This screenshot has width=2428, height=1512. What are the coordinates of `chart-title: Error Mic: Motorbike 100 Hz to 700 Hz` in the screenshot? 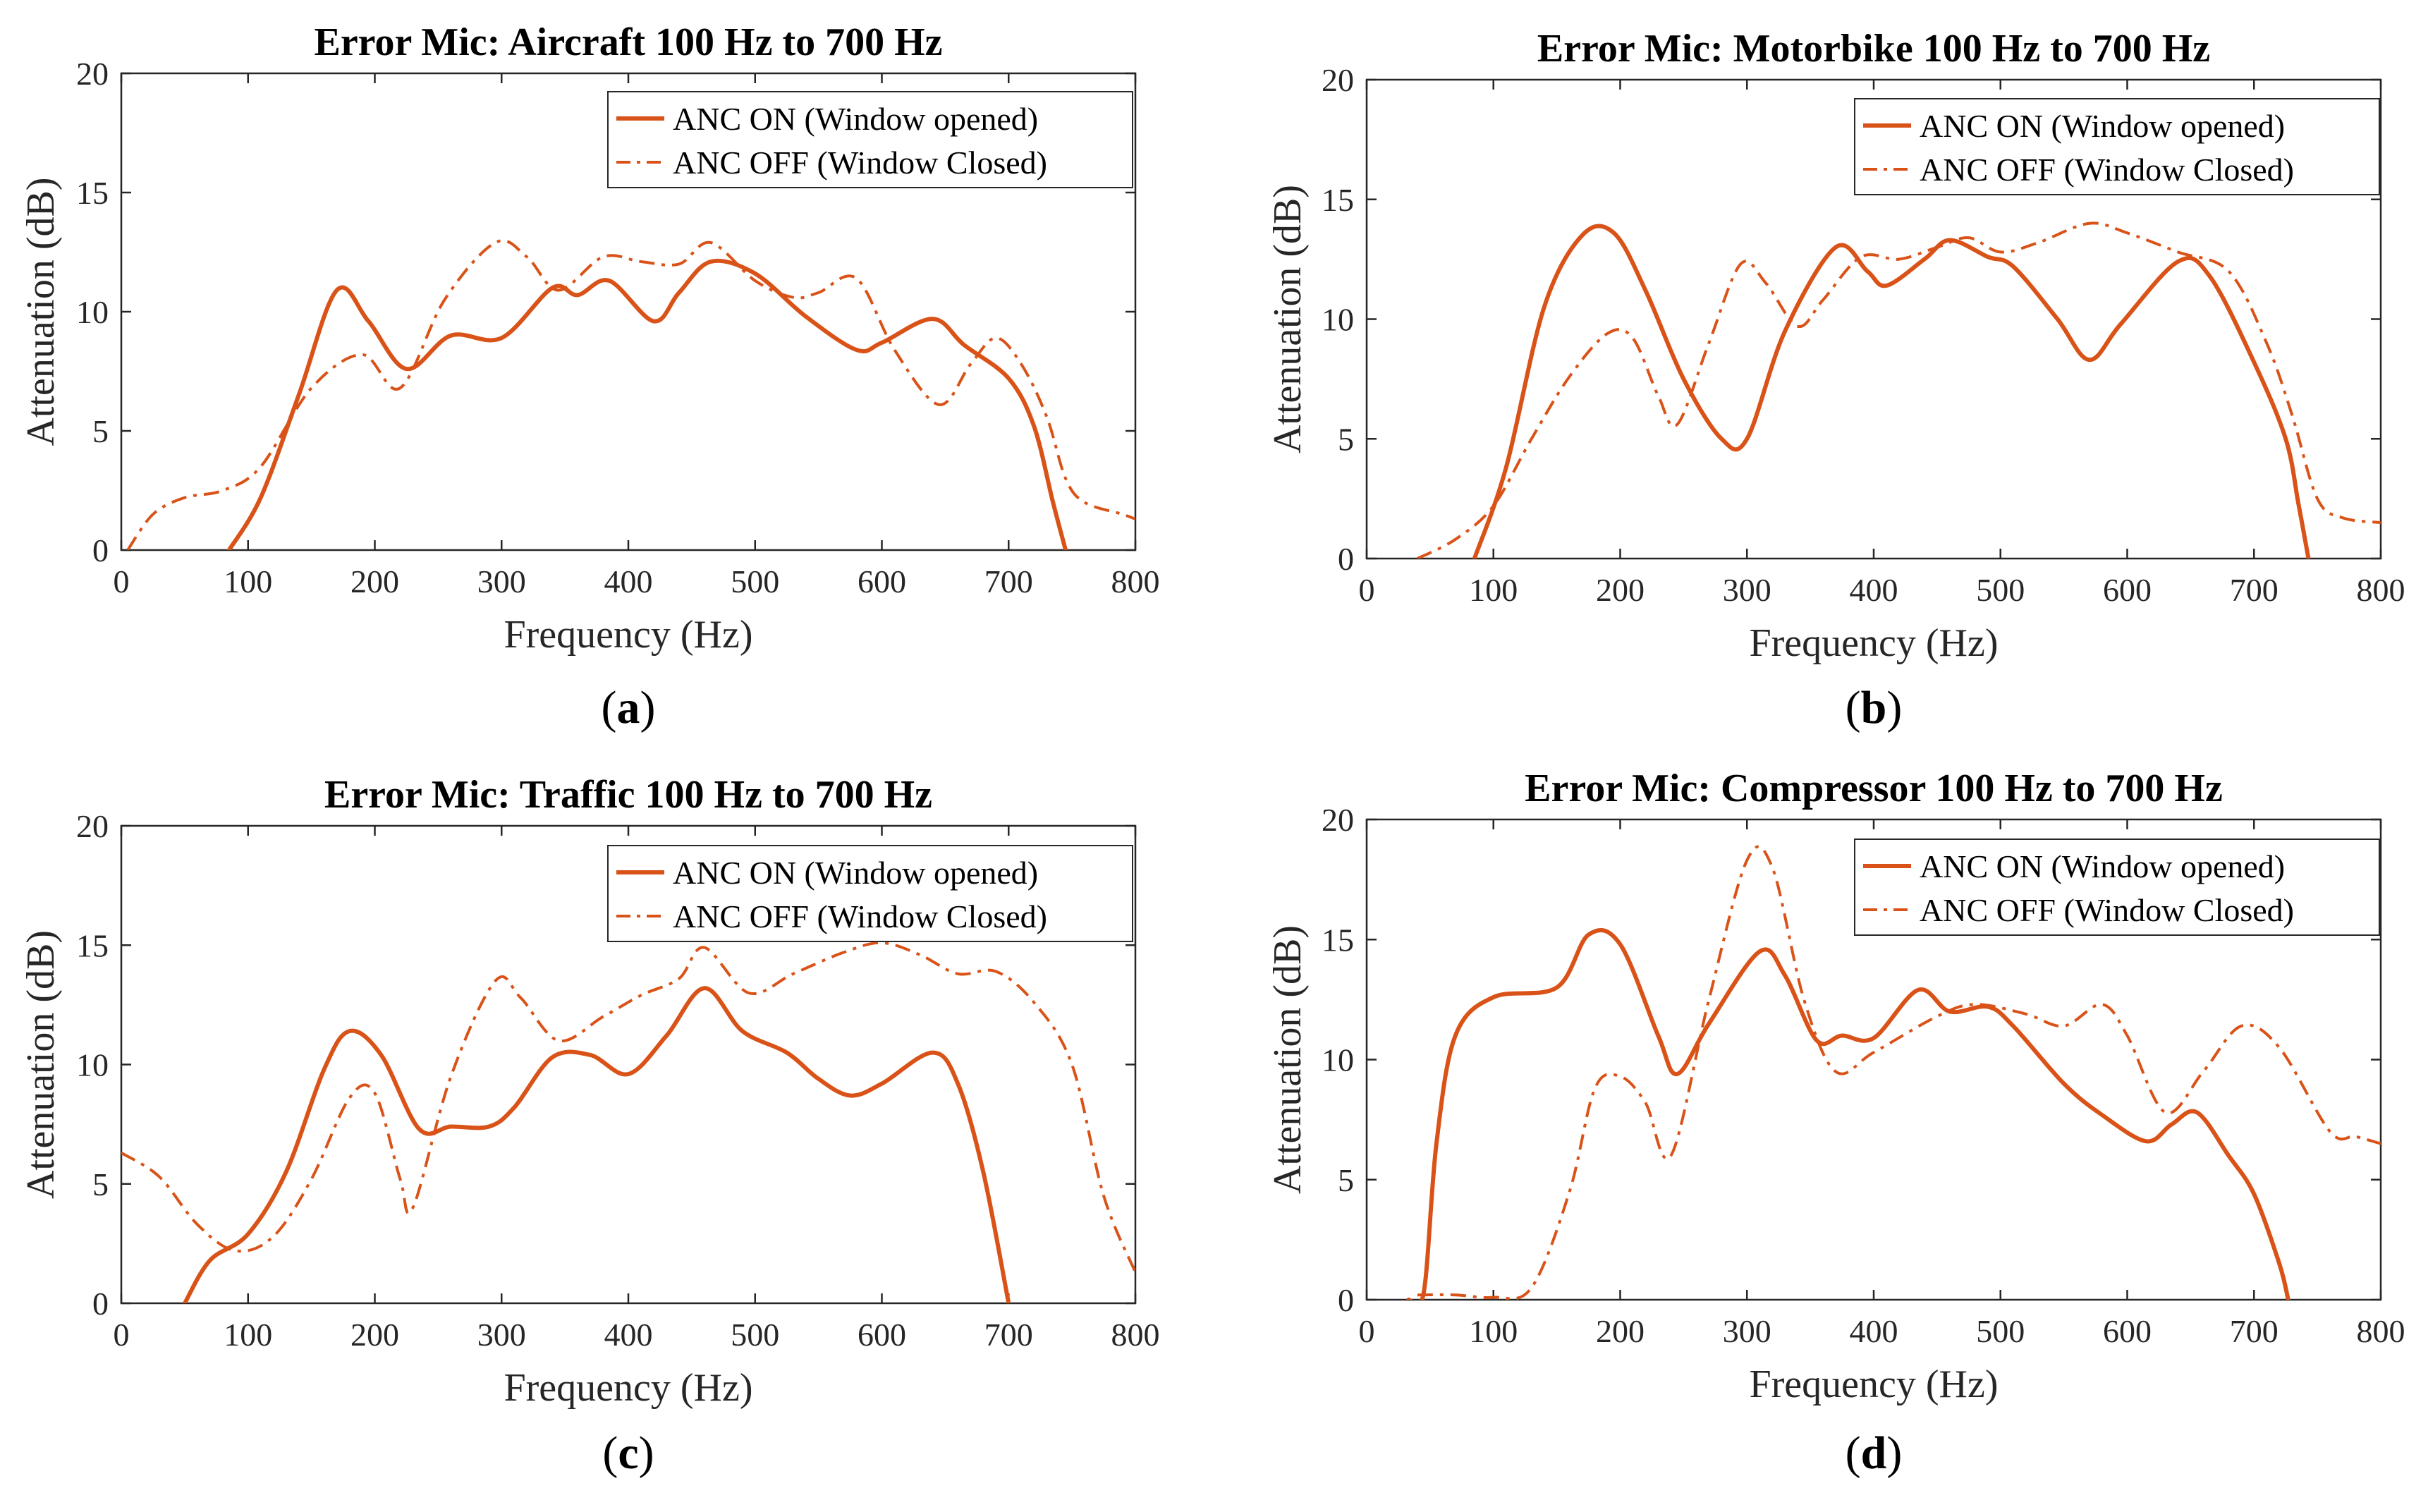 It's located at (1873, 49).